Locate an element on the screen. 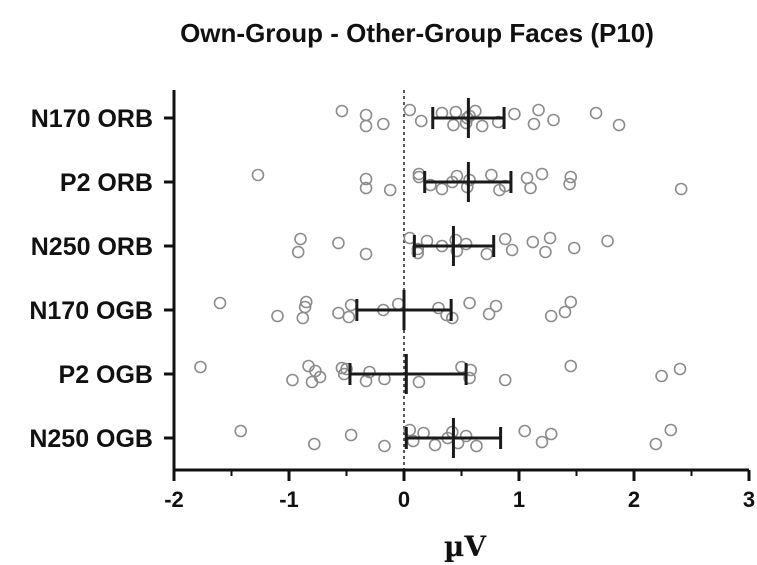 The width and height of the screenshot is (757, 565). category-label: P2 OGB is located at coordinates (106, 375).